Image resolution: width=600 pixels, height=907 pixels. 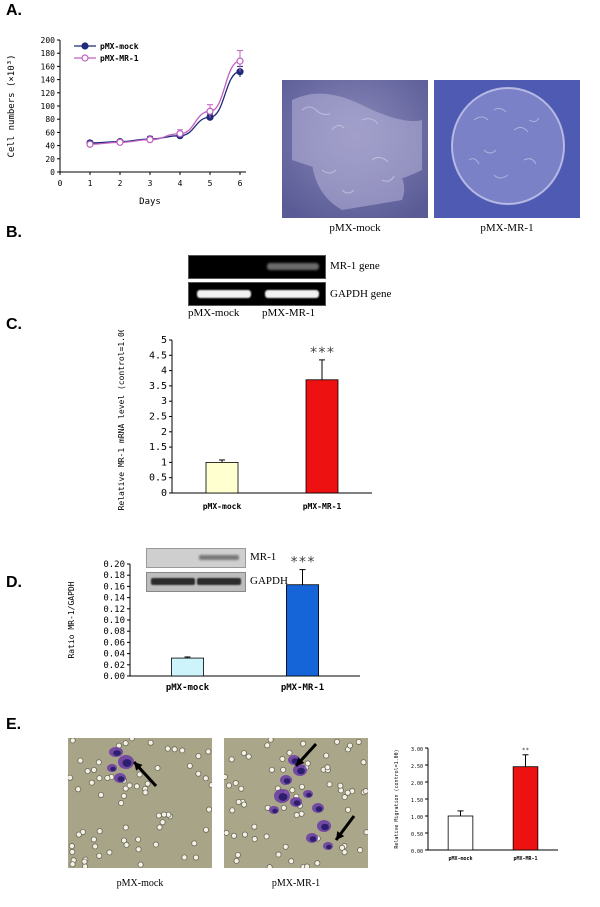 I want to click on y-tick-label: 120, so click(x=48, y=93).